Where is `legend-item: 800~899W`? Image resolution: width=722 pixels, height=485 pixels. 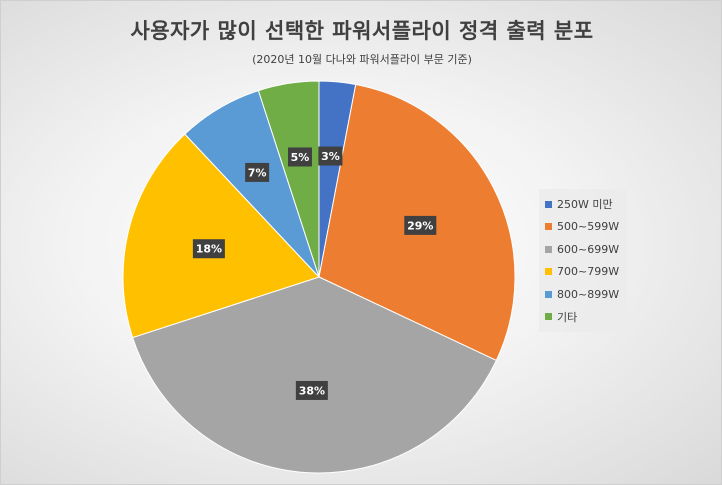 legend-item: 800~899W is located at coordinates (586, 294).